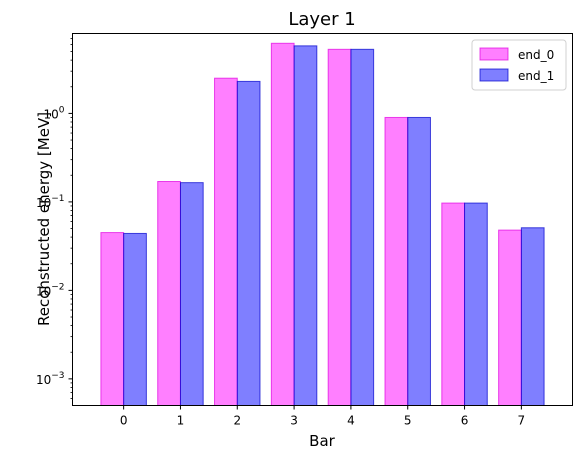 The width and height of the screenshot is (582, 465). I want to click on x-axis-label: Bar, so click(322, 441).